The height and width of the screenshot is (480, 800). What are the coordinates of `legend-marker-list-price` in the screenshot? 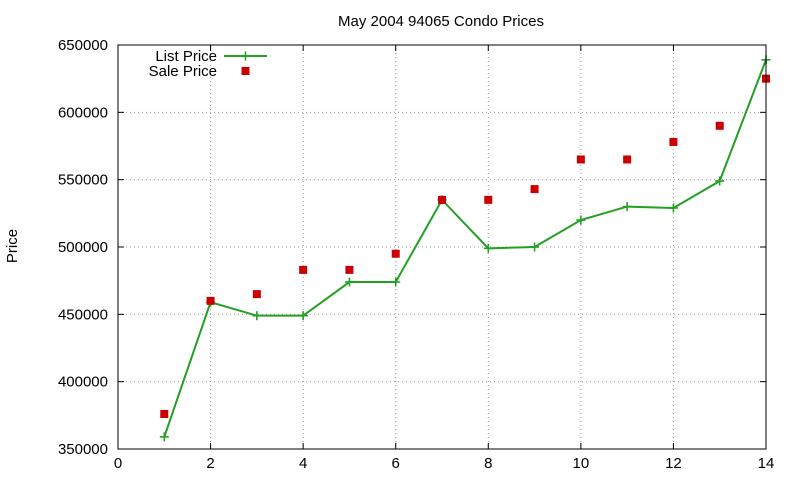 It's located at (245, 56).